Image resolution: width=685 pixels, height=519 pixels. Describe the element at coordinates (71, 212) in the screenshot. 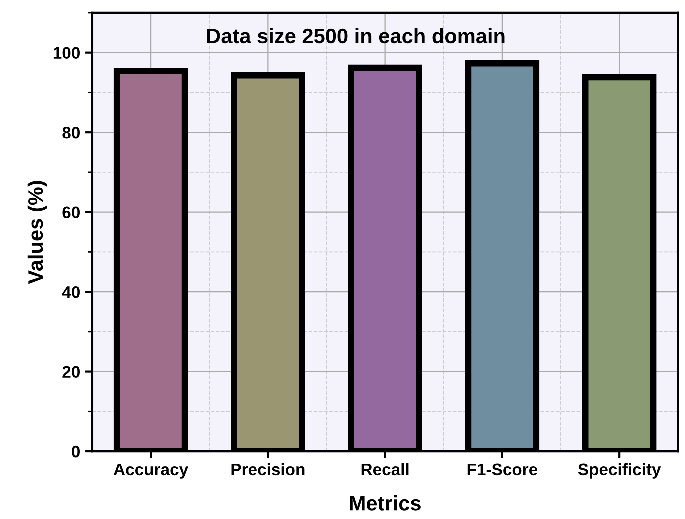

I see `y-tick-label: 60` at that location.